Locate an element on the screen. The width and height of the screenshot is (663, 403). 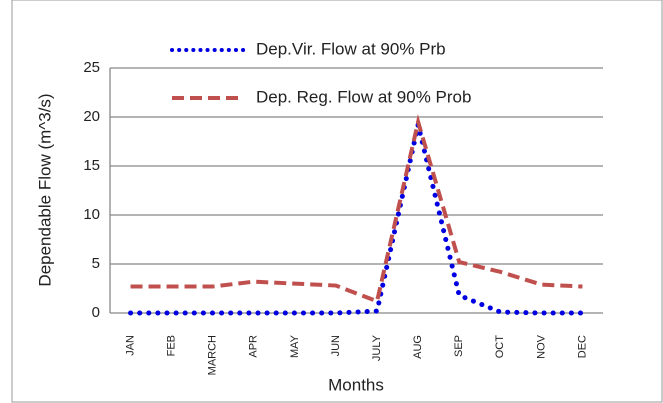
x-tick-label: JUN is located at coordinates (336, 345).